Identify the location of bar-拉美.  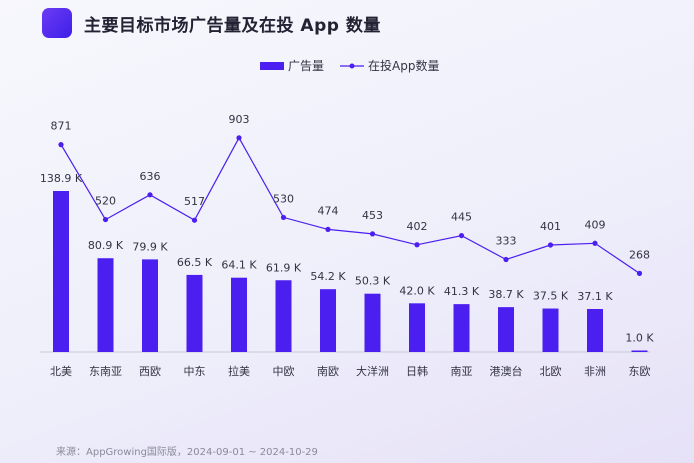
(239, 314).